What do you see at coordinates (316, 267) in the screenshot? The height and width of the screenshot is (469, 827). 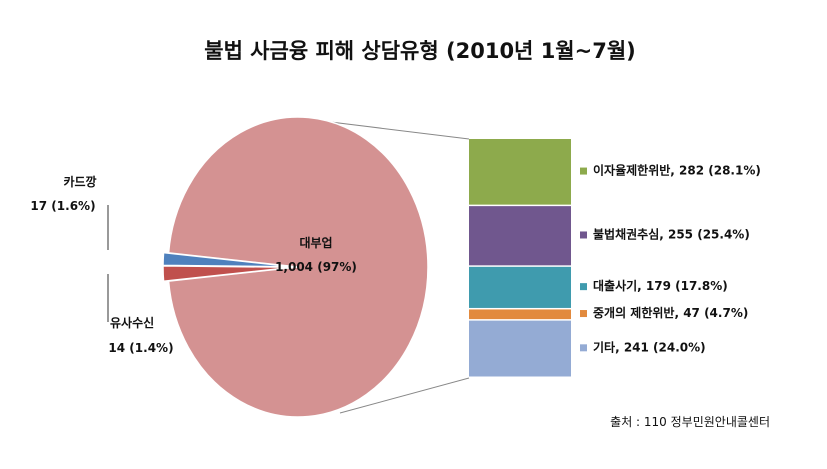 I see `slice-value-daebueop: 1,004 (97%)` at bounding box center [316, 267].